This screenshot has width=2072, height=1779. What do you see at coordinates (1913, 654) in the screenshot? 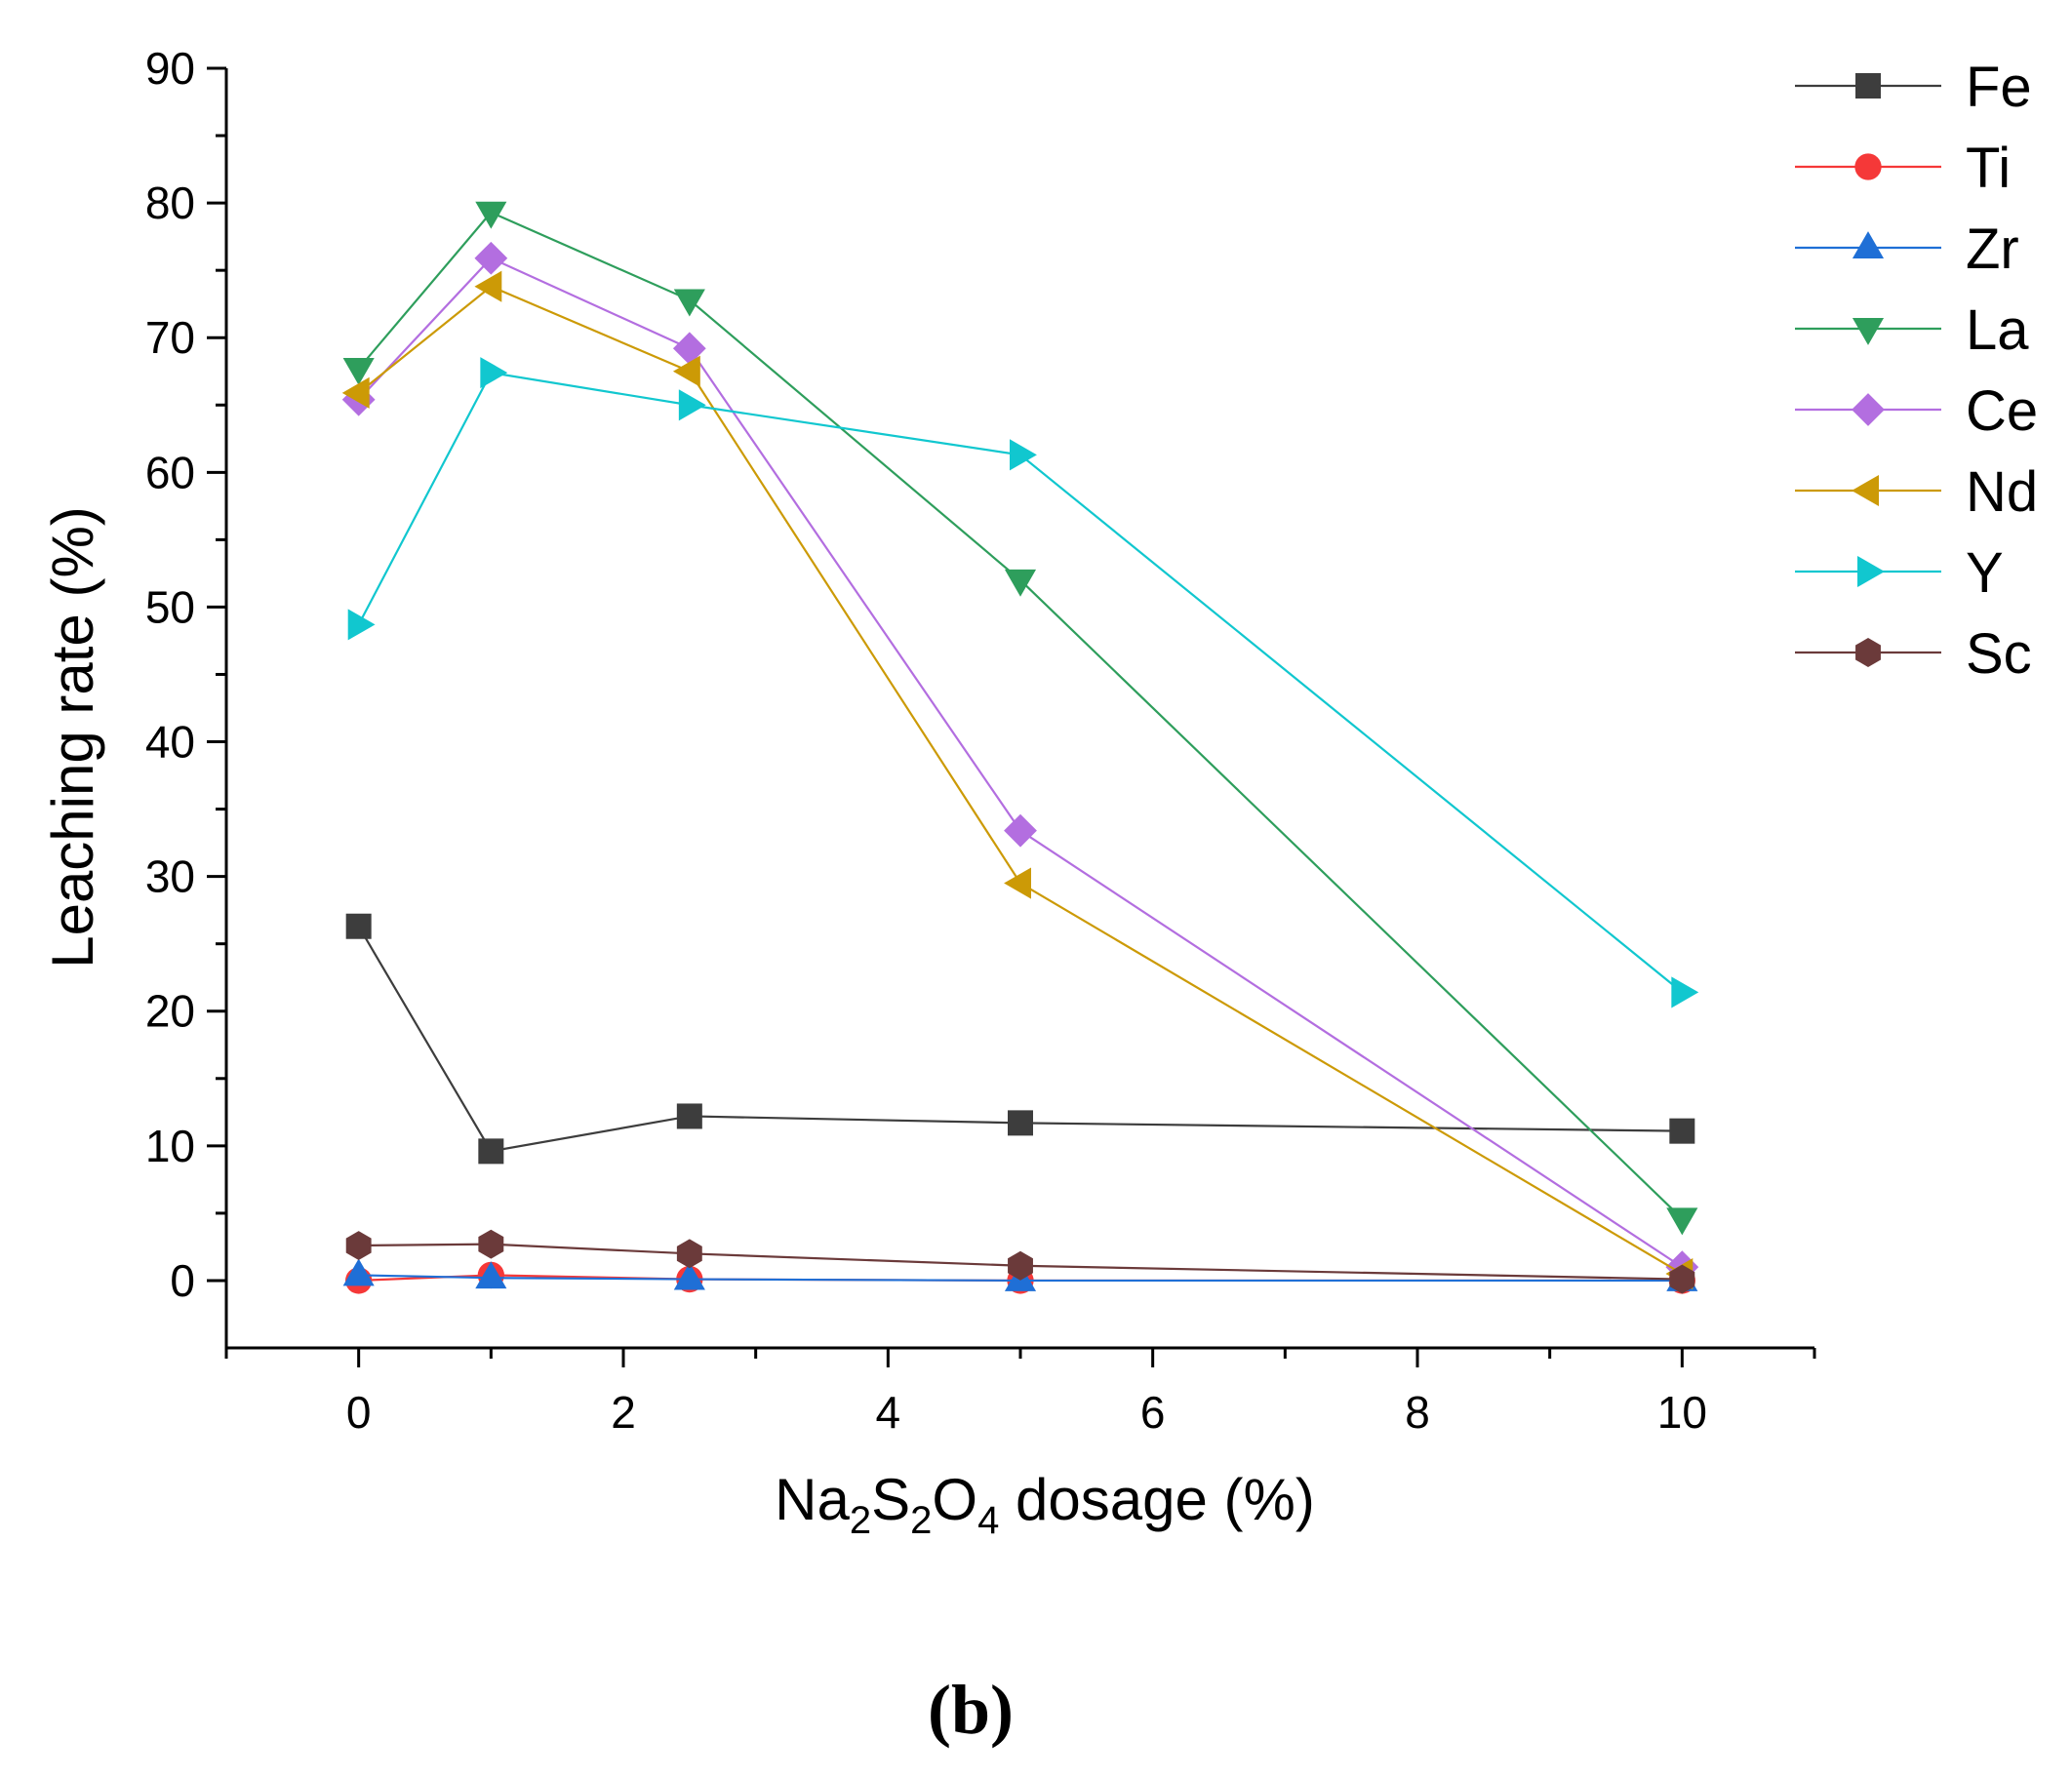
I see `legend-item-sc: Sc` at bounding box center [1913, 654].